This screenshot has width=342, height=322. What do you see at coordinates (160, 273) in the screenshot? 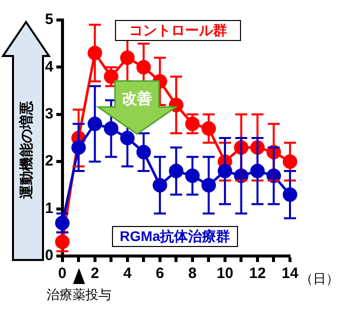
I see `x-tick-label: 6` at bounding box center [160, 273].